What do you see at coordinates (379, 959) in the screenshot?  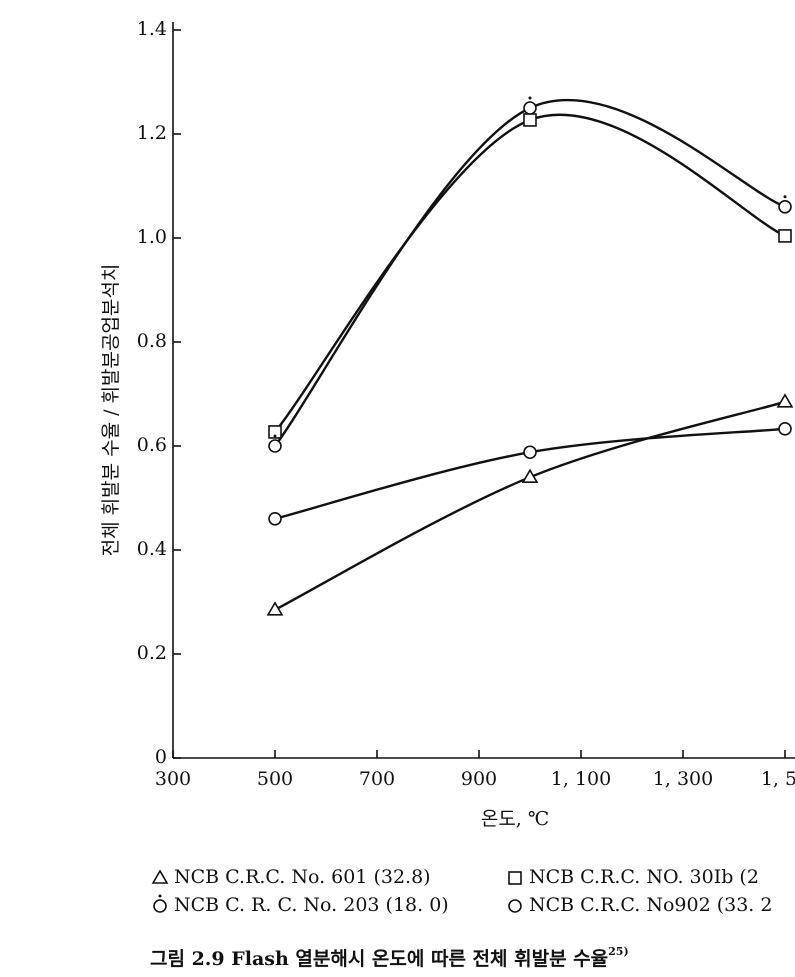 I see `caption-text: 그림 2.9 Flash 열분해시 온도에 따른 전체 휘발분 수율` at bounding box center [379, 959].